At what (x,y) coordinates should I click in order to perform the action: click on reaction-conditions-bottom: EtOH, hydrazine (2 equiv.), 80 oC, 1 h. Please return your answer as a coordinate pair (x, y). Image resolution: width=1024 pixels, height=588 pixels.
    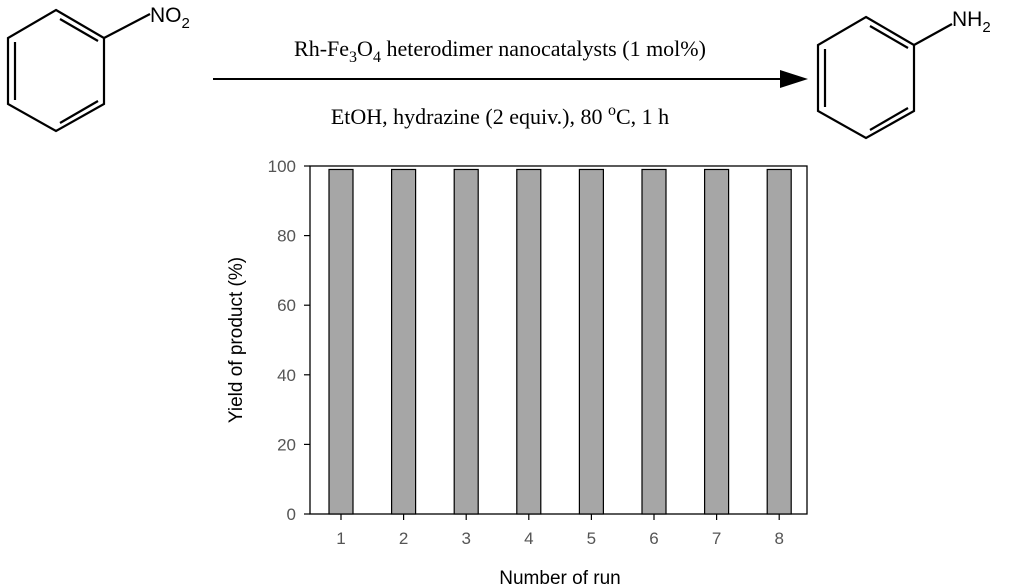
    Looking at the image, I should click on (500, 115).